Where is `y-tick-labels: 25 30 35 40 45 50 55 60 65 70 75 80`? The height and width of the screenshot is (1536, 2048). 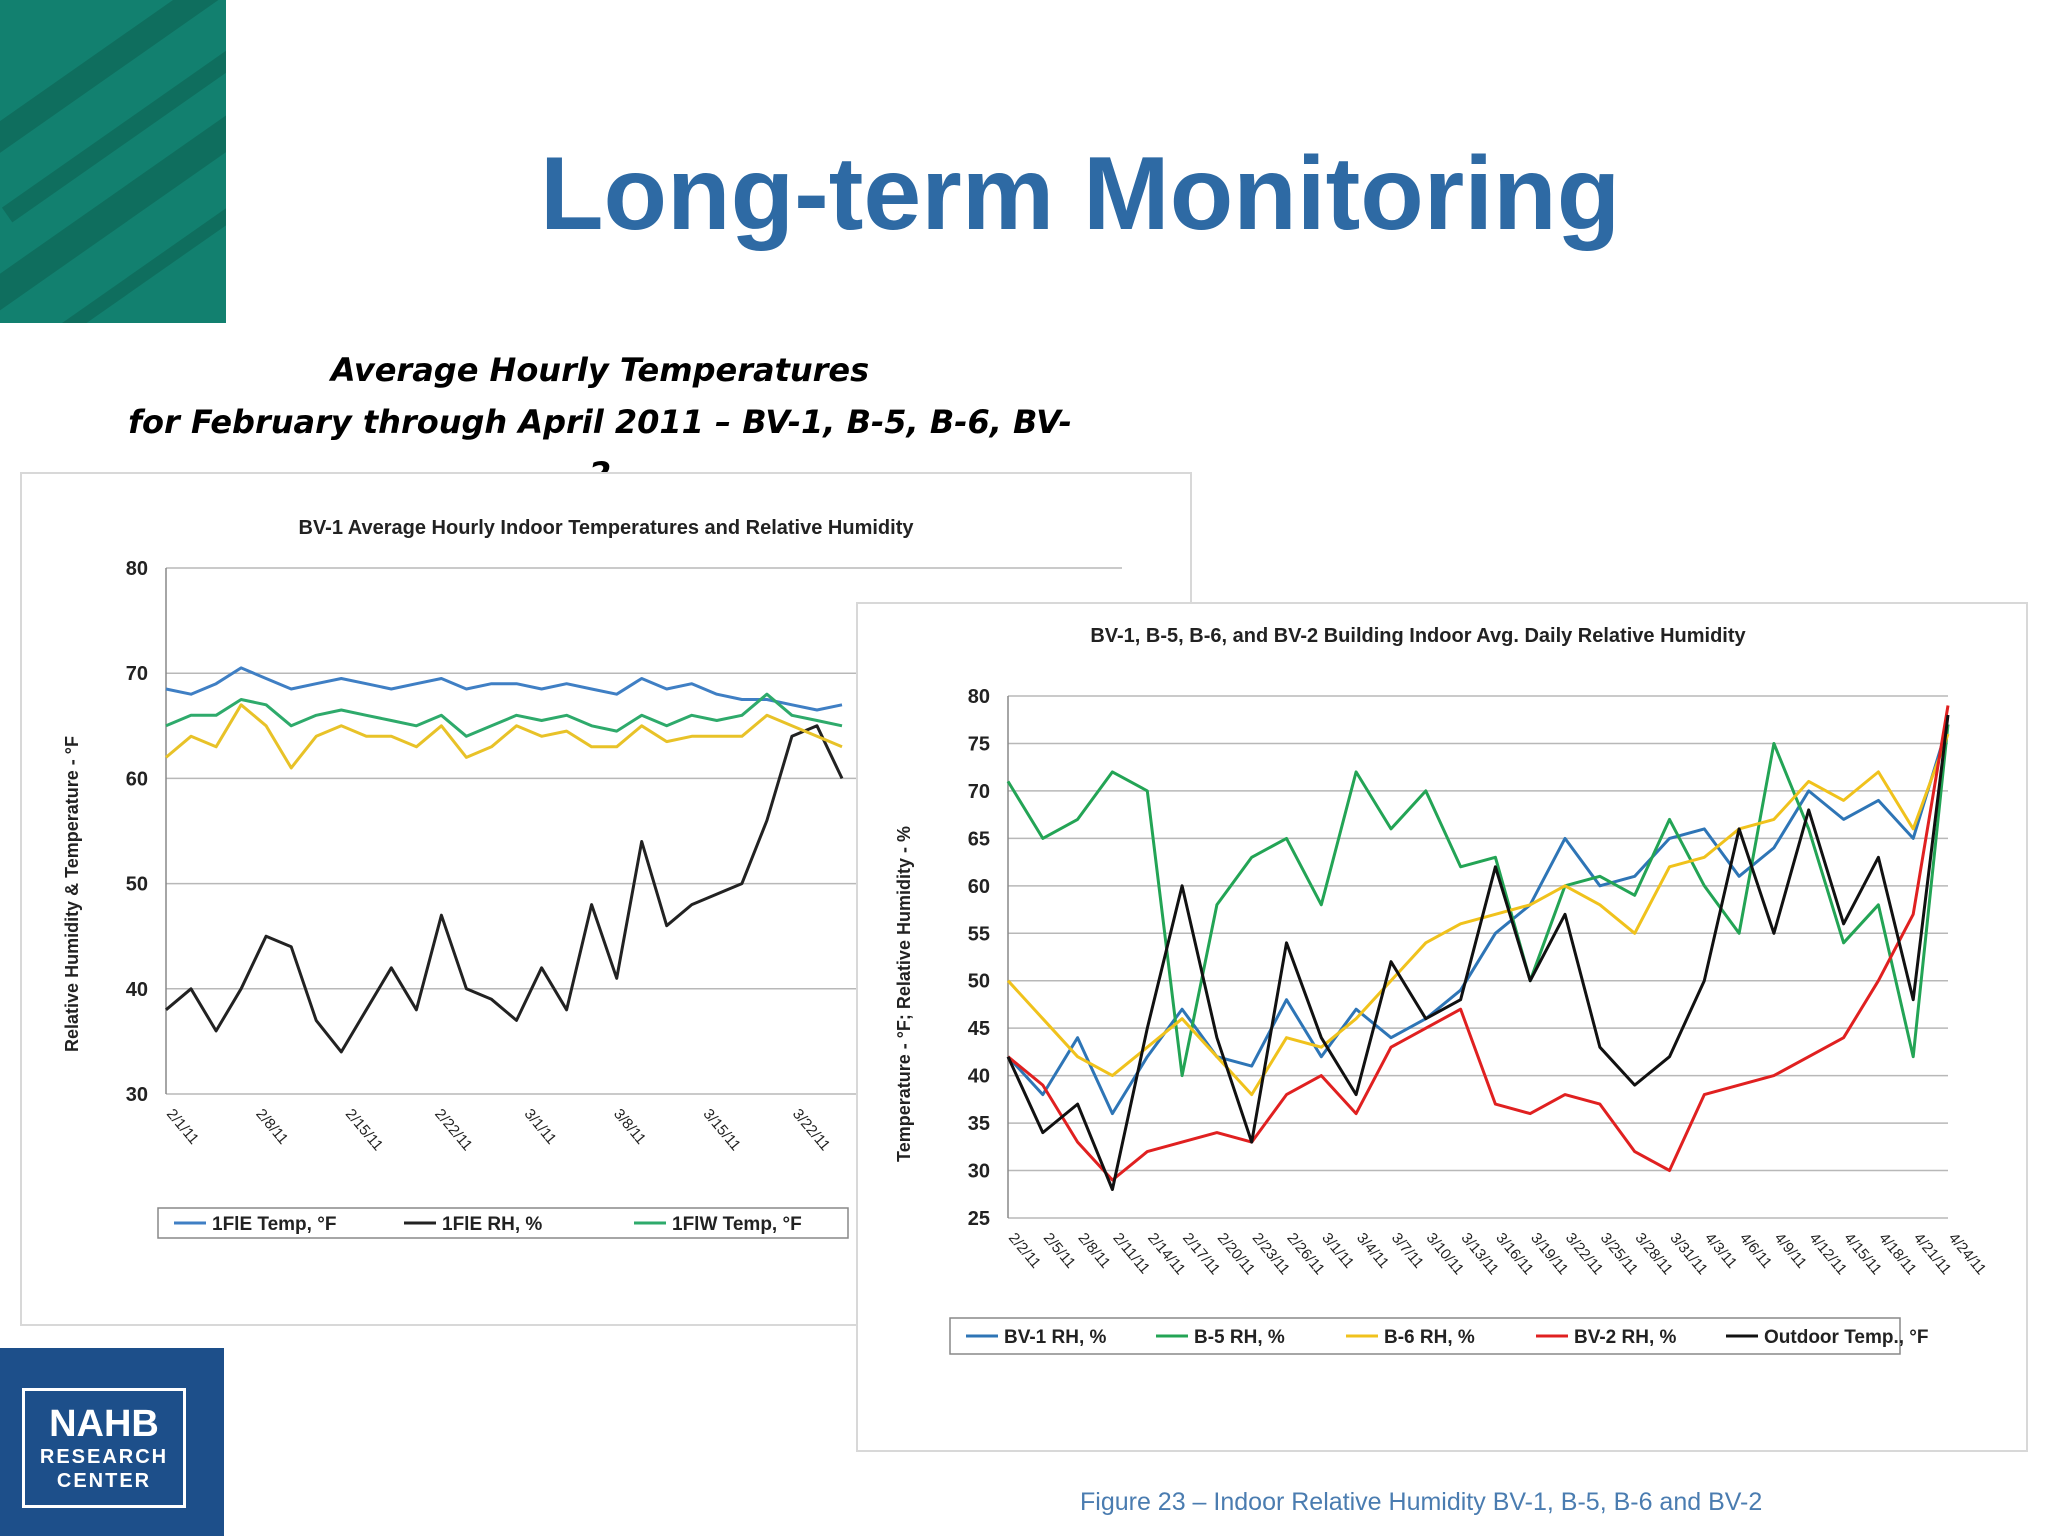
y-tick-labels: 25 30 35 40 45 50 55 60 65 70 75 80 is located at coordinates (979, 958).